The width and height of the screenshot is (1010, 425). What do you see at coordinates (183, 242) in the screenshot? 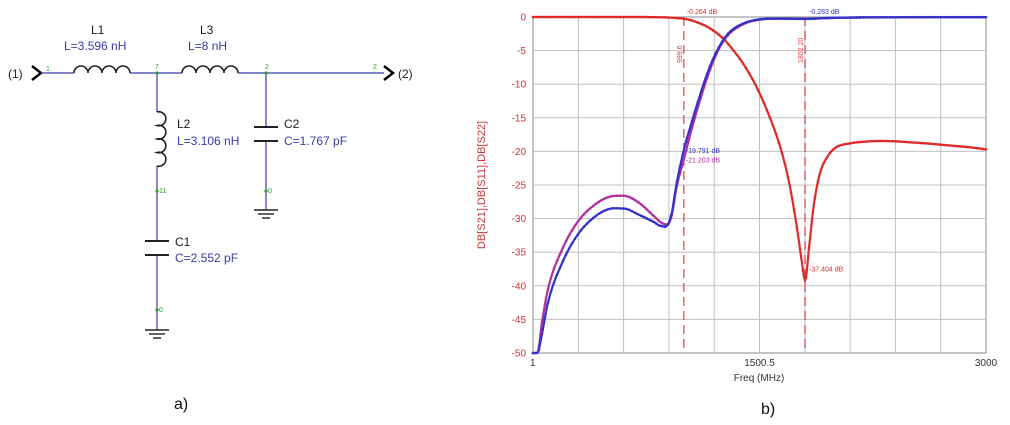
I see `c1-name: C1` at bounding box center [183, 242].